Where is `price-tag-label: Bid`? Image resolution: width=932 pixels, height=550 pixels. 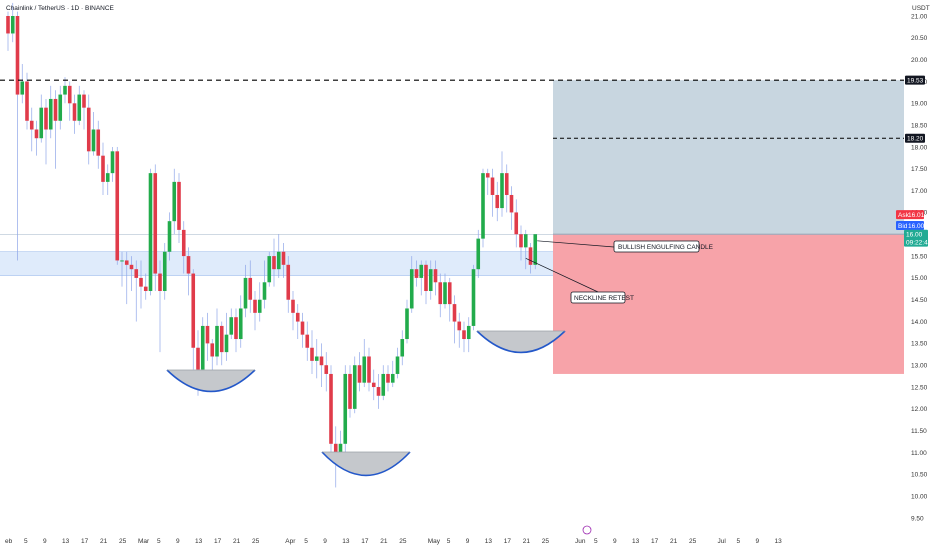 price-tag-label: Bid is located at coordinates (903, 226).